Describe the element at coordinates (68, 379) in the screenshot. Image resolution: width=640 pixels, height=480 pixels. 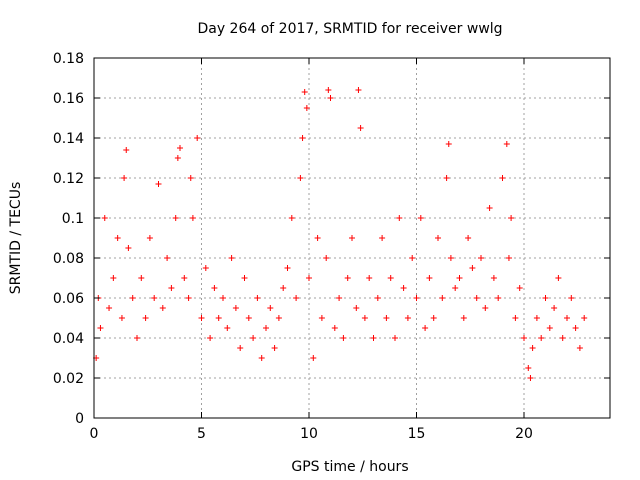
I see `y-tick-label: 0.02` at that location.